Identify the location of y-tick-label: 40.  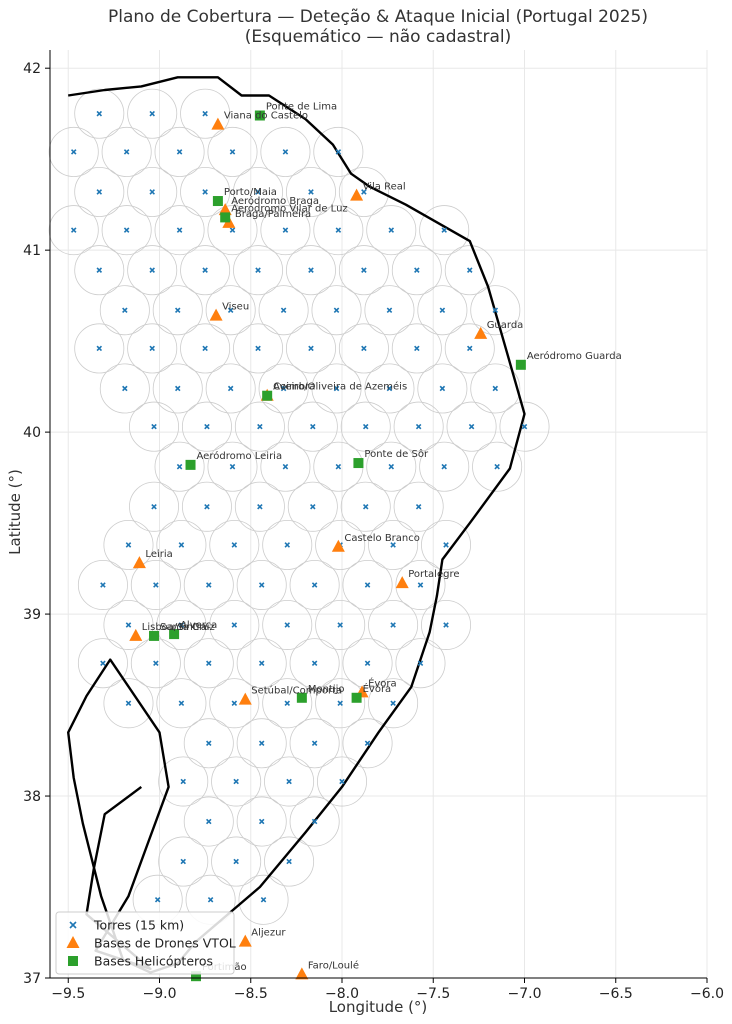
(32, 433).